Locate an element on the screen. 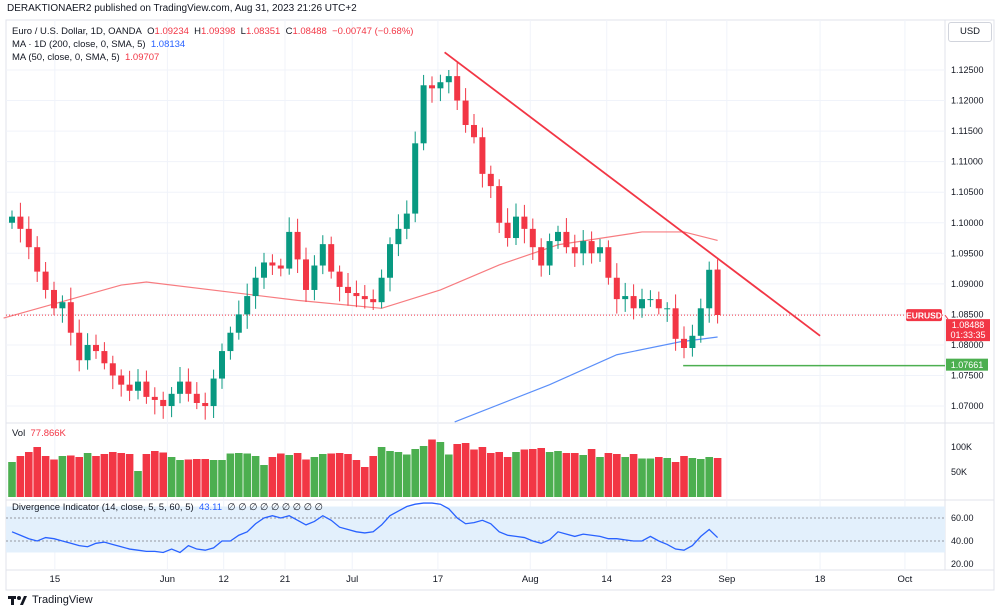 The image size is (1000, 612). low-label: L is located at coordinates (243, 31).